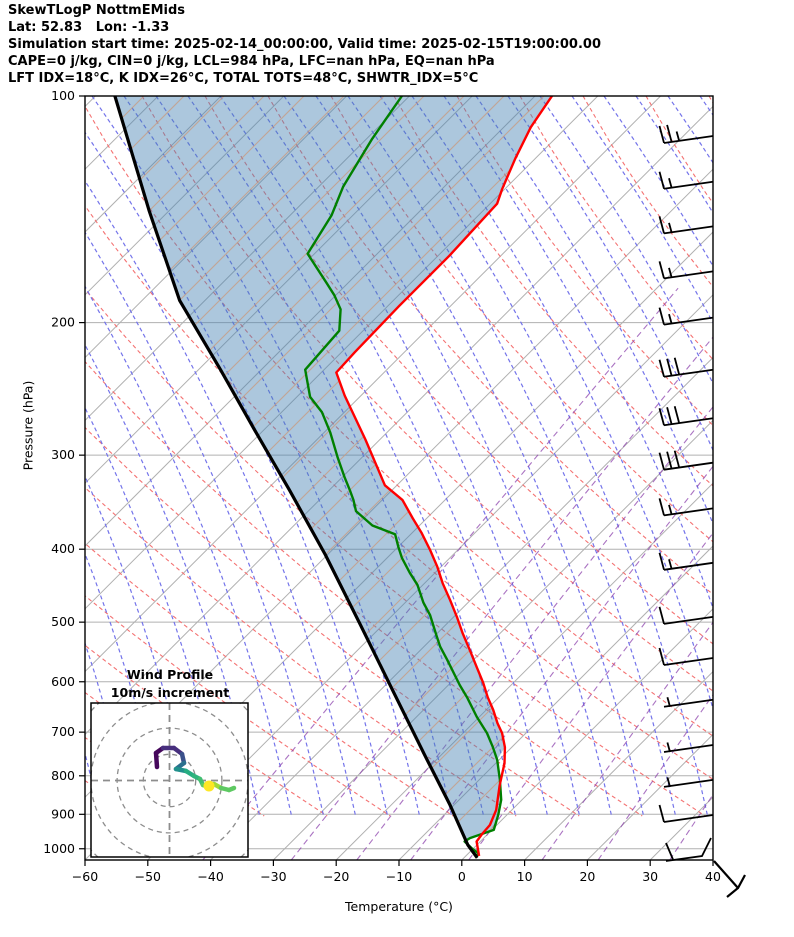 The width and height of the screenshot is (794, 937). What do you see at coordinates (650, 876) in the screenshot?
I see `x-tick-label: 30` at bounding box center [650, 876].